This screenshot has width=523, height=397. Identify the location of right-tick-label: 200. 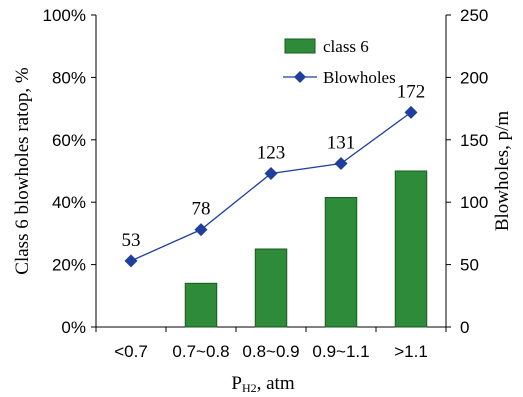
(474, 77).